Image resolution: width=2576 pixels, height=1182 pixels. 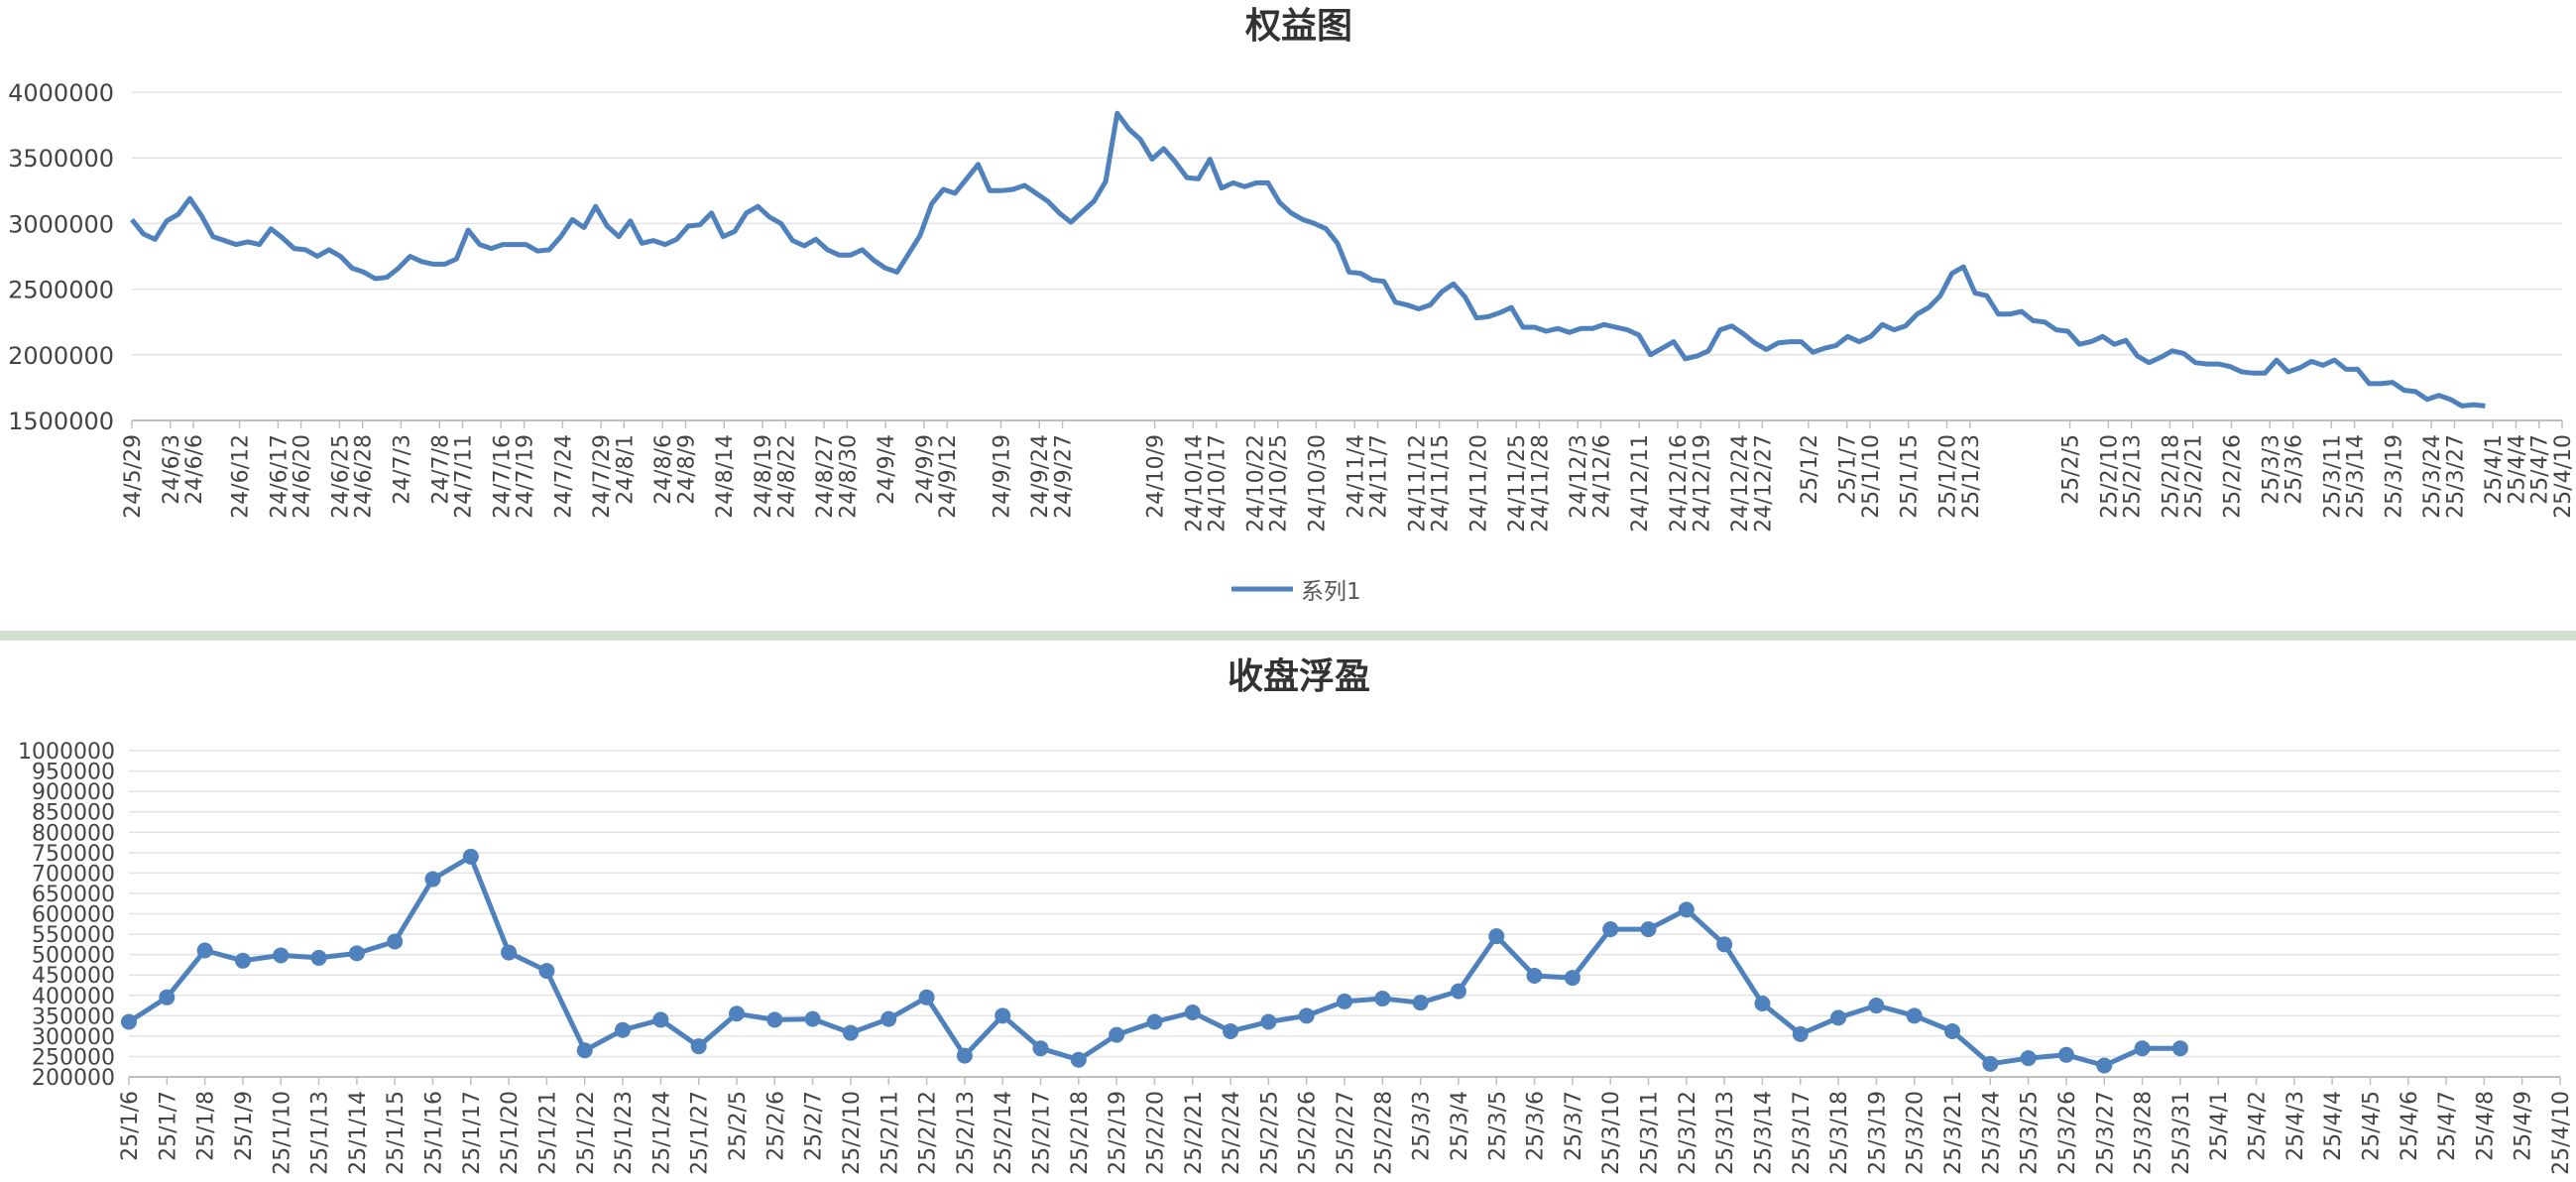 What do you see at coordinates (61, 290) in the screenshot?
I see `y-tick-label: 2500000` at bounding box center [61, 290].